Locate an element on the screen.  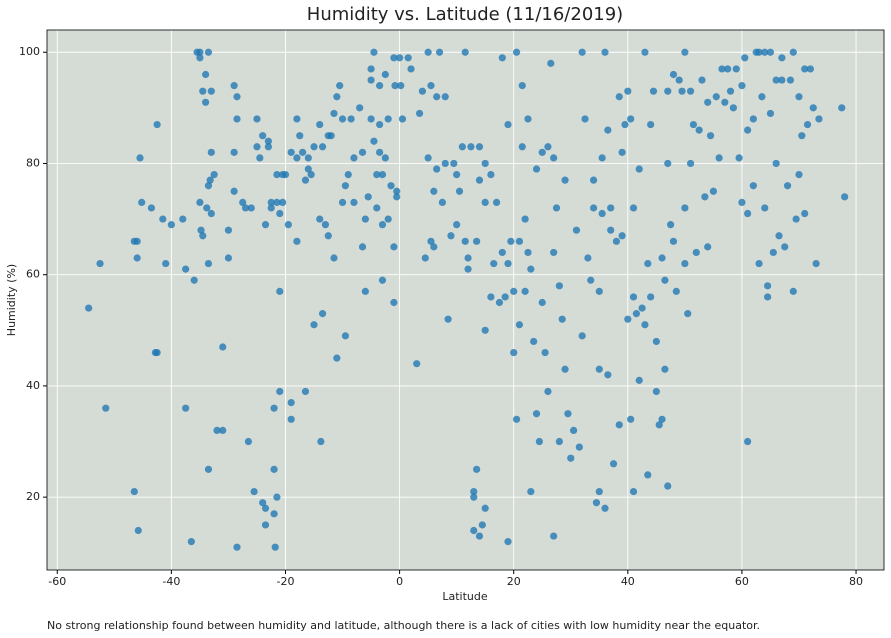
x-axis-label: Latitude is located at coordinates (465, 596).